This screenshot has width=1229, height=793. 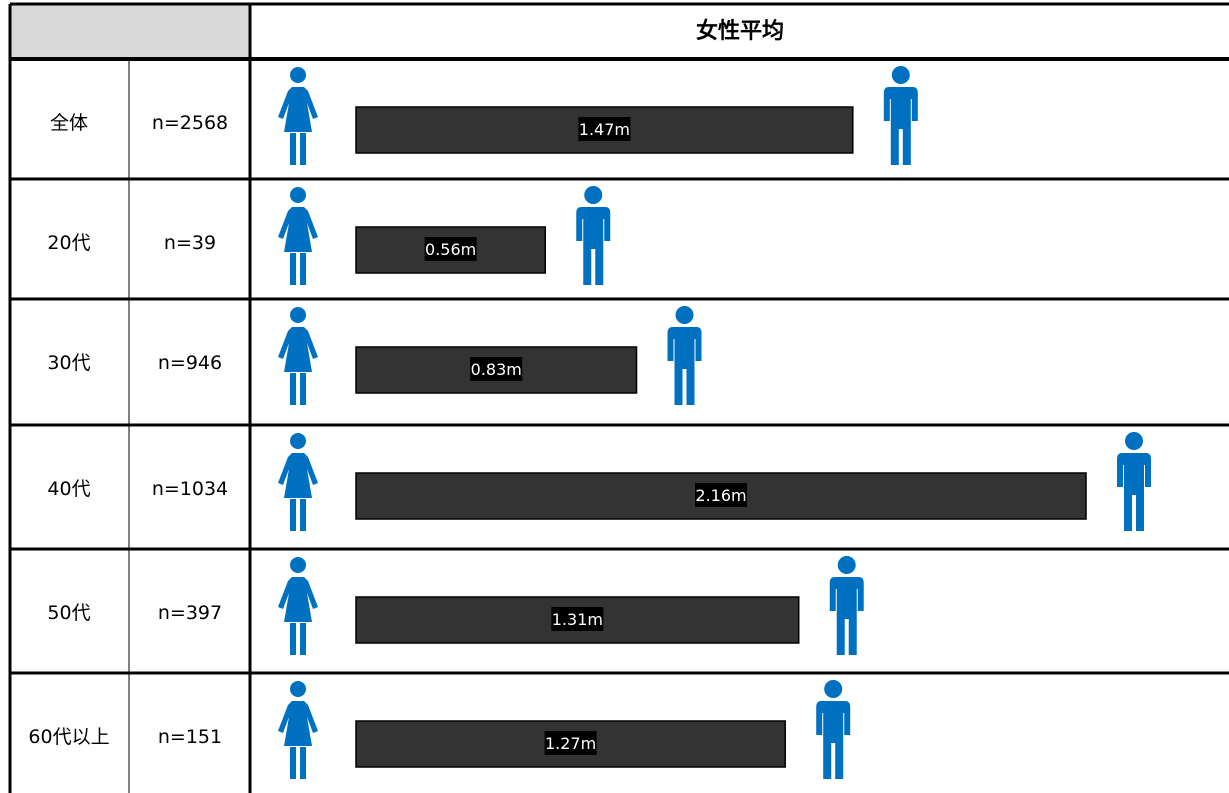 What do you see at coordinates (190, 489) in the screenshot?
I see `row-sample-size: n=1034` at bounding box center [190, 489].